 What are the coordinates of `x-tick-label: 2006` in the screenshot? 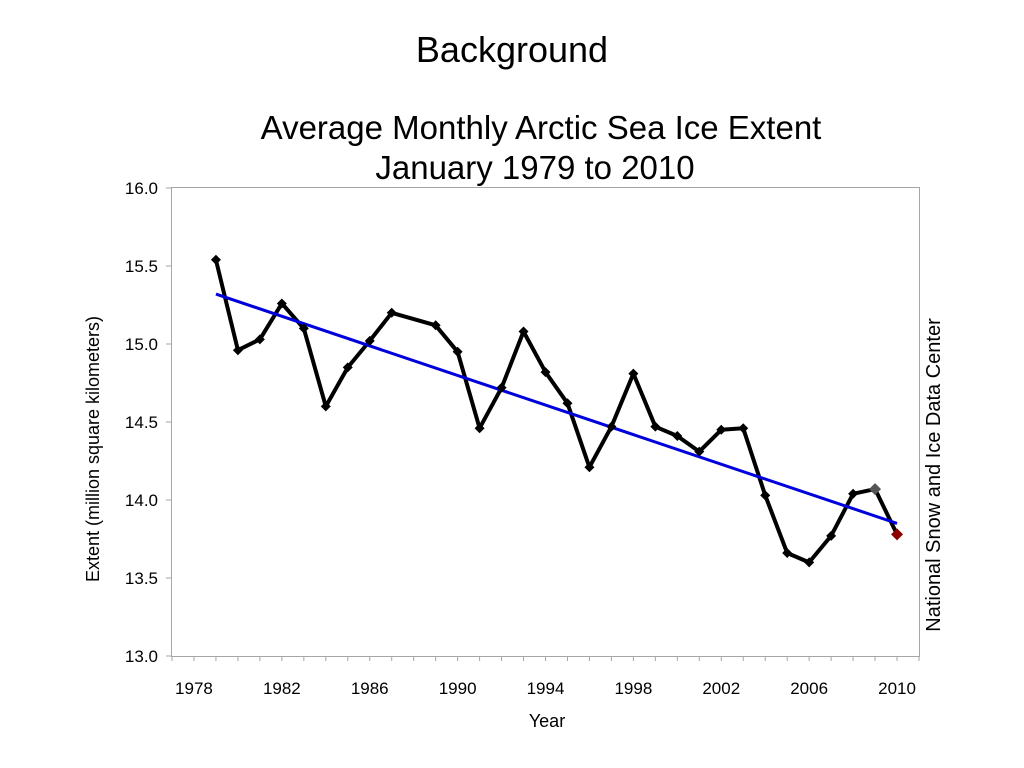 It's located at (809, 688).